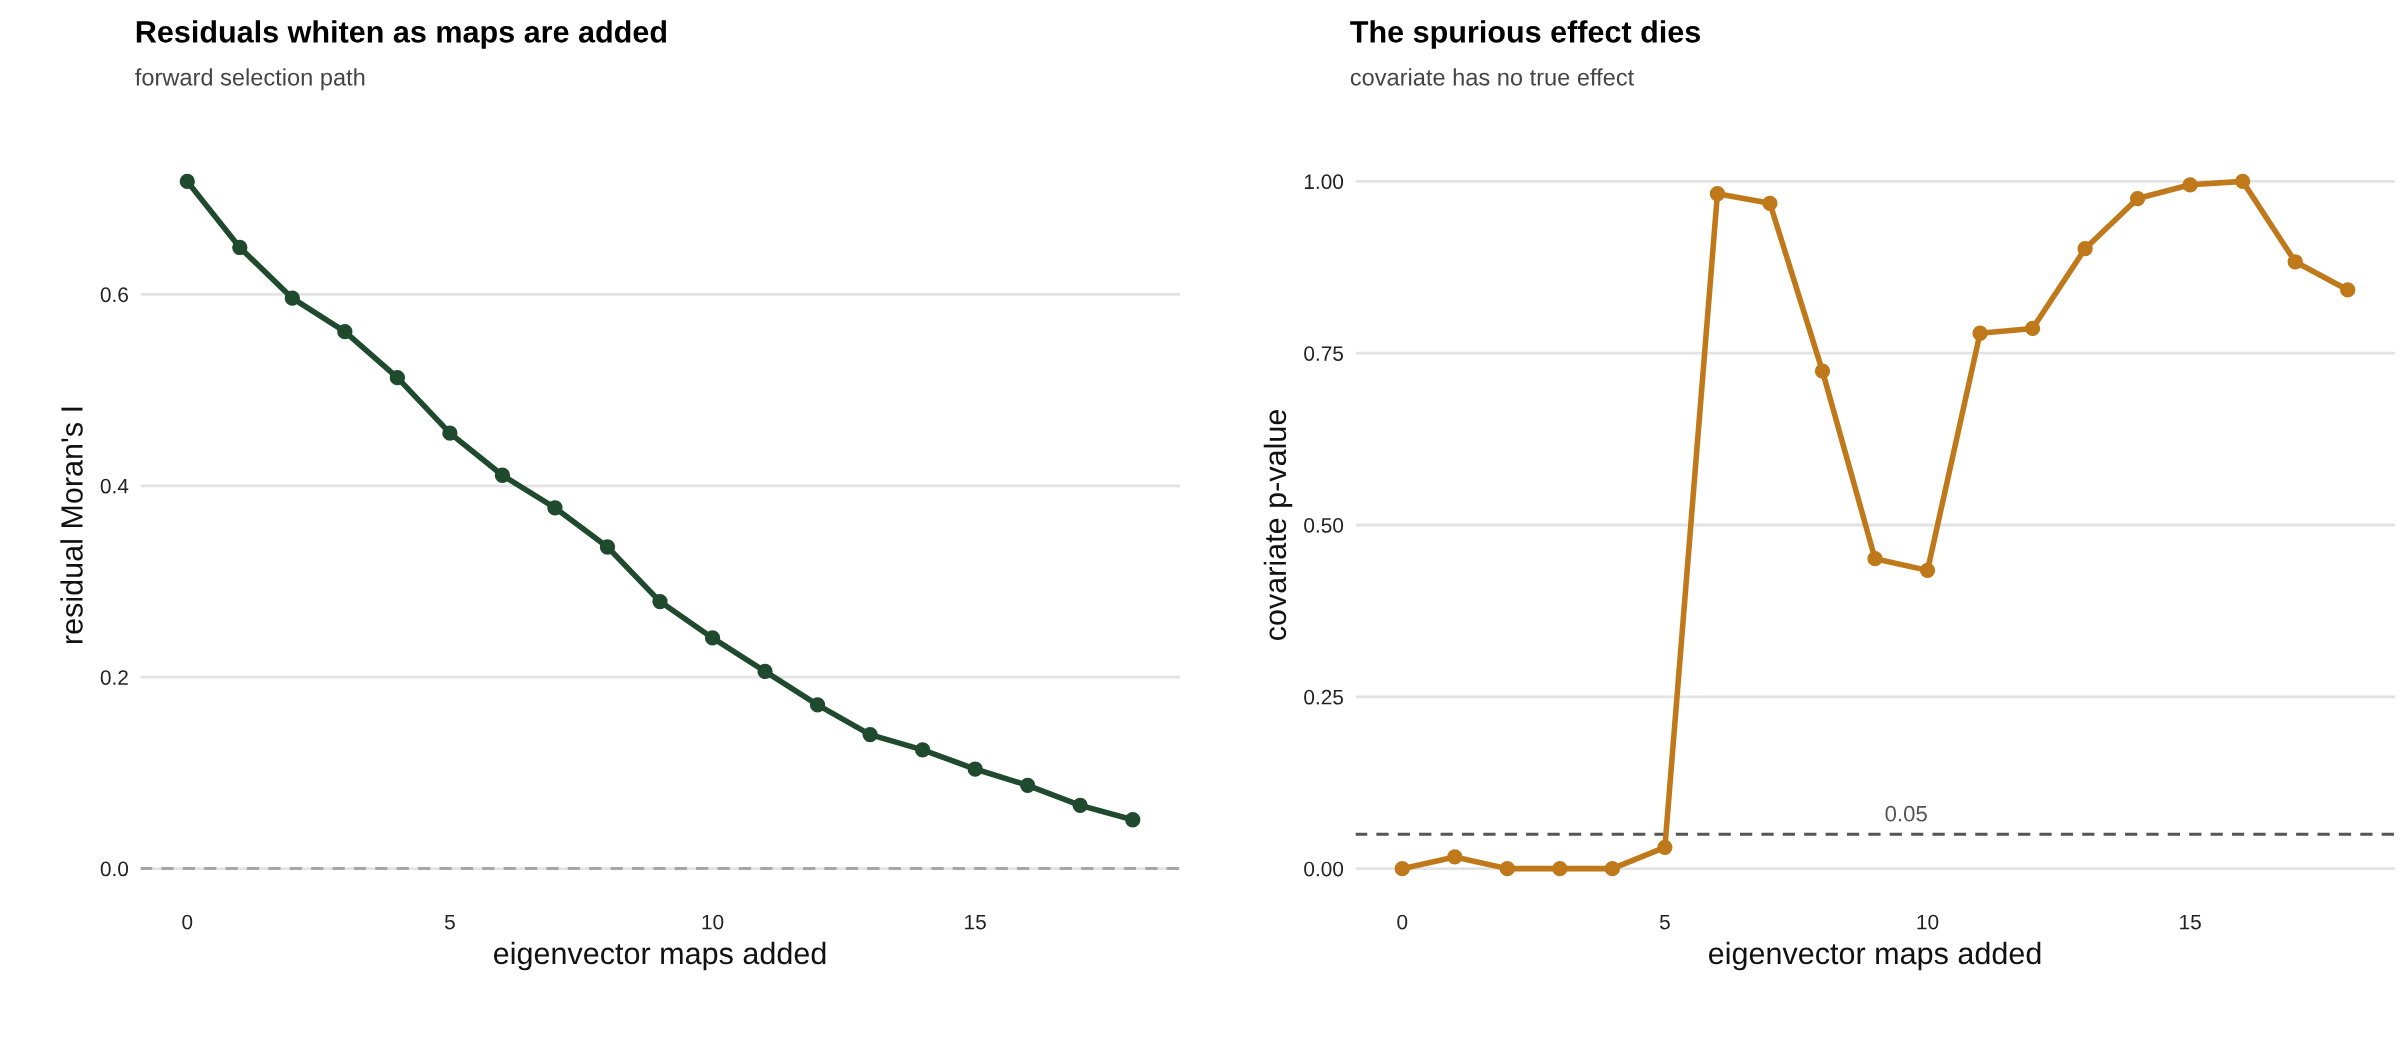  I want to click on chart-title: The spurious effect dies, so click(1525, 34).